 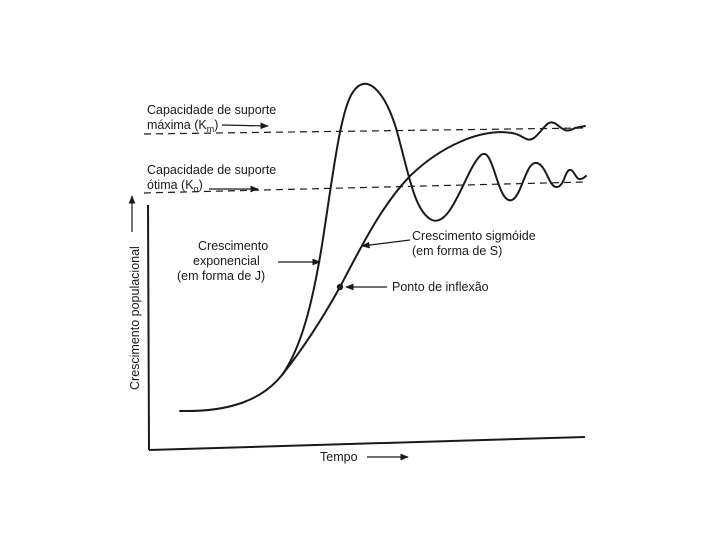 I want to click on optimal-capacity-line, so click(x=364, y=187).